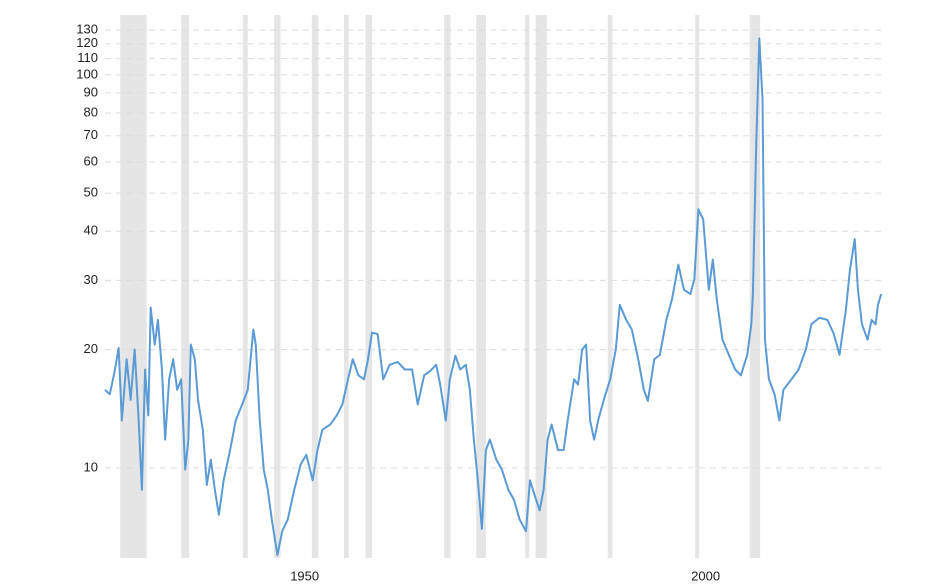 This screenshot has height=587, width=932. Describe the element at coordinates (91, 192) in the screenshot. I see `y-tick-label: 50` at that location.